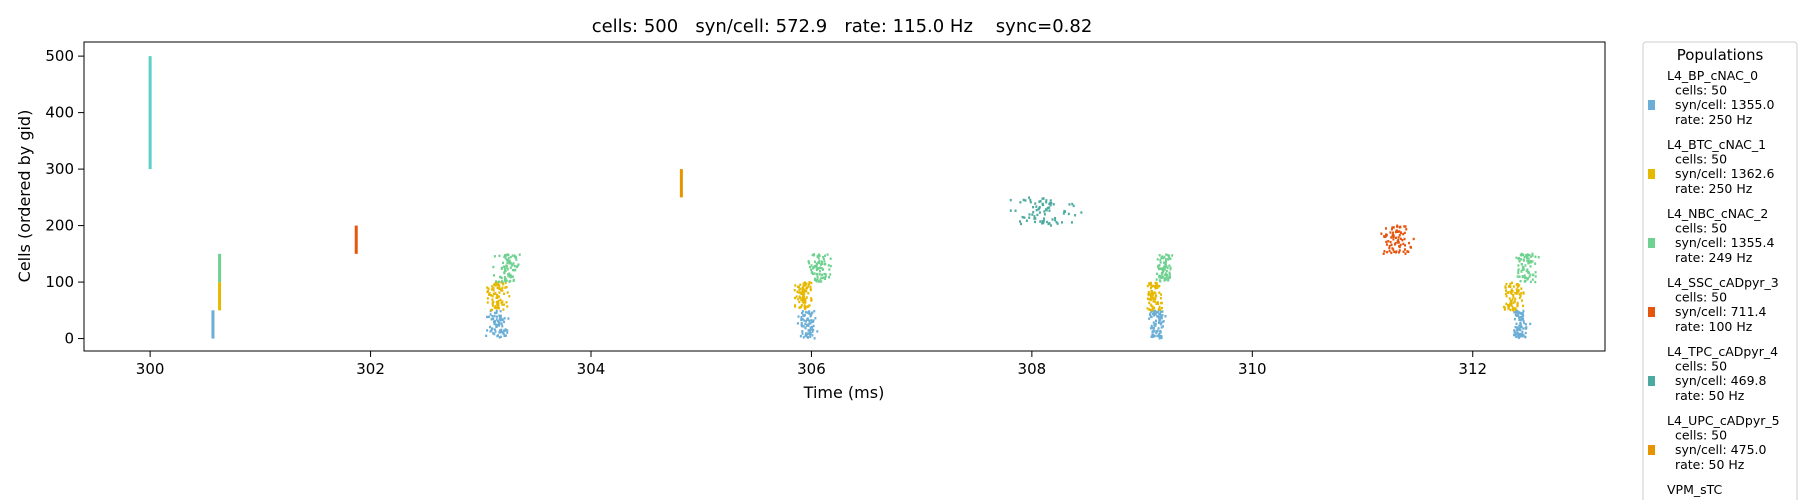 The image size is (1800, 500). Describe the element at coordinates (1695, 489) in the screenshot. I see `legend-text: VPM_sTC` at that location.